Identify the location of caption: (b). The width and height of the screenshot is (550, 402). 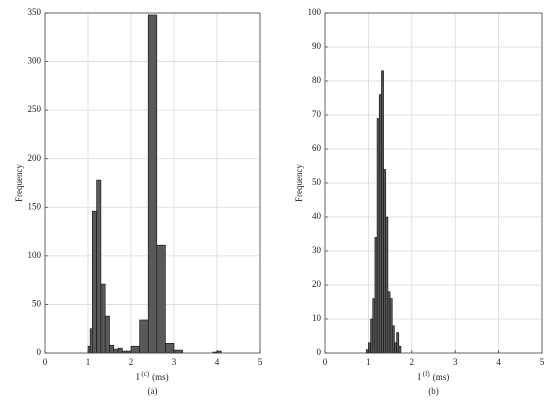
(433, 391).